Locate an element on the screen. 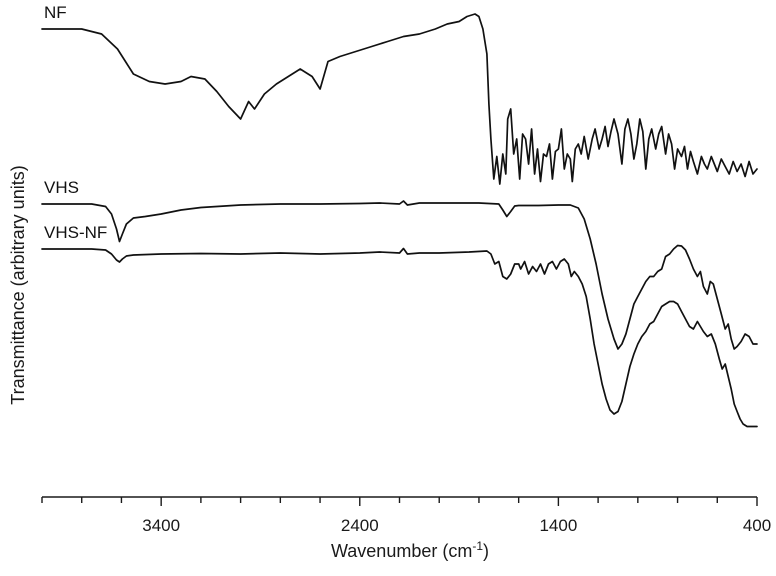 The width and height of the screenshot is (776, 576). x-axis-title: Wavenumber (cm-1) is located at coordinates (410, 550).